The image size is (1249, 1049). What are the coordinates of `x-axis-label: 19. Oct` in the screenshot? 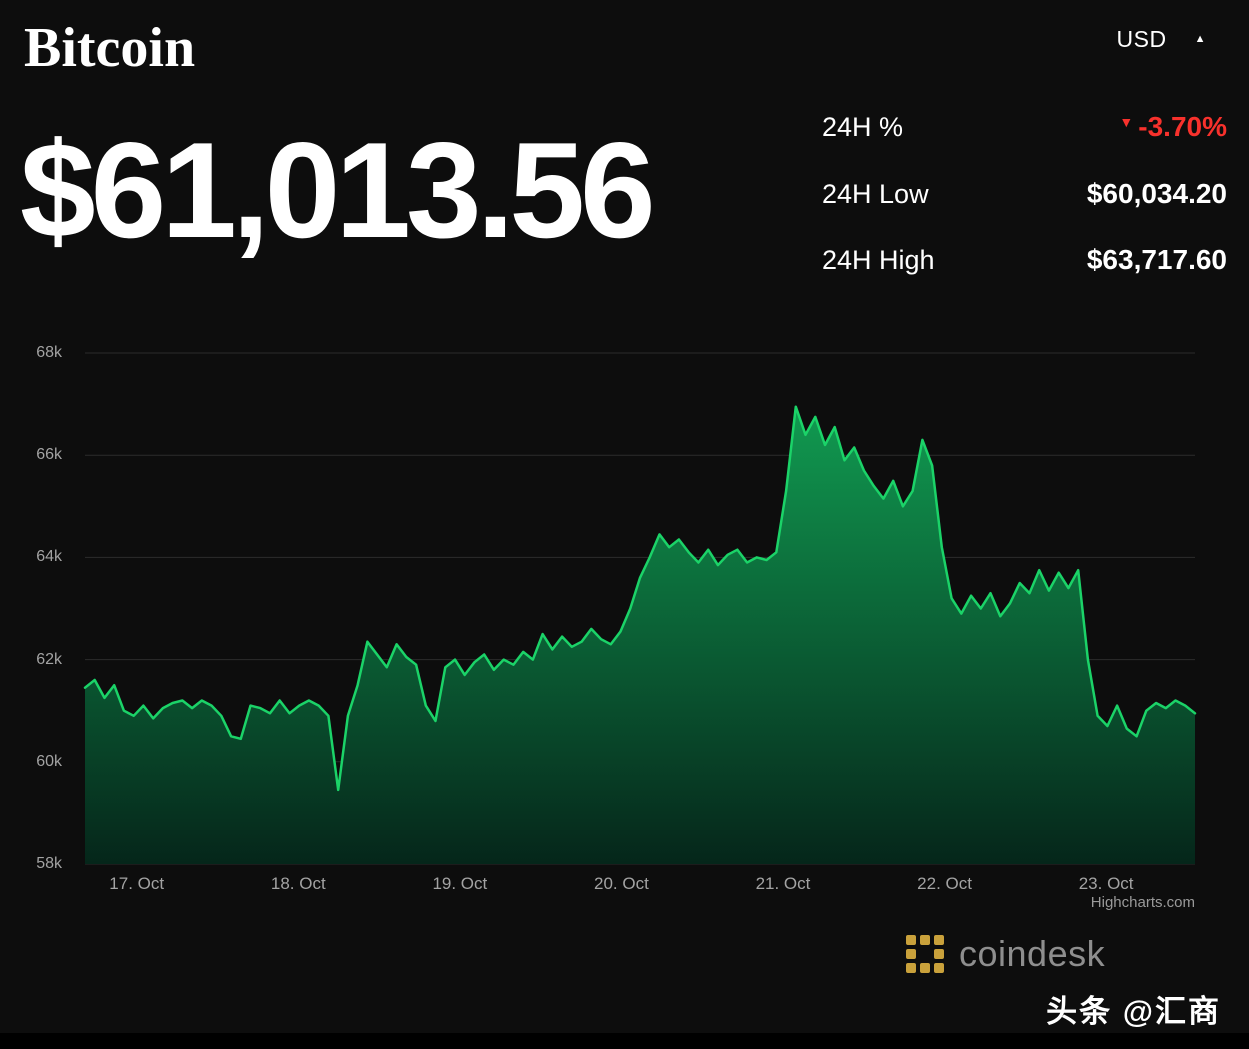 It's located at (460, 883).